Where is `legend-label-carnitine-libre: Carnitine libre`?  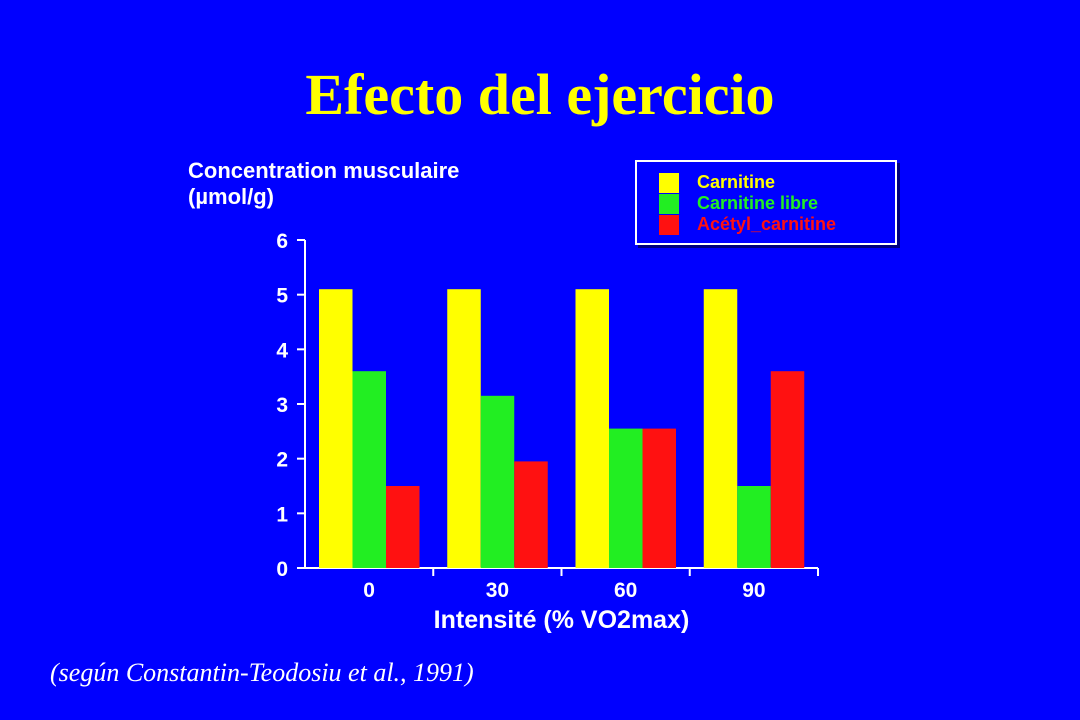 legend-label-carnitine-libre: Carnitine libre is located at coordinates (758, 203).